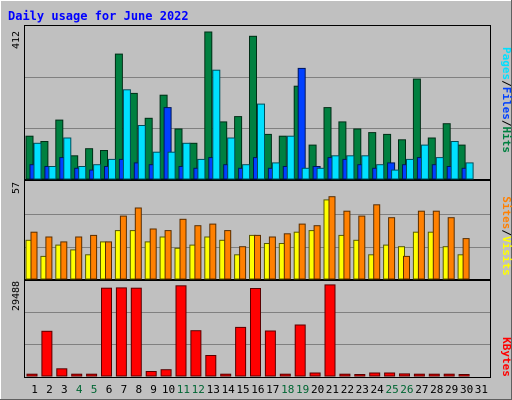 The height and width of the screenshot is (400, 512). Describe the element at coordinates (124, 389) in the screenshot. I see `day-label-7: 7` at that location.